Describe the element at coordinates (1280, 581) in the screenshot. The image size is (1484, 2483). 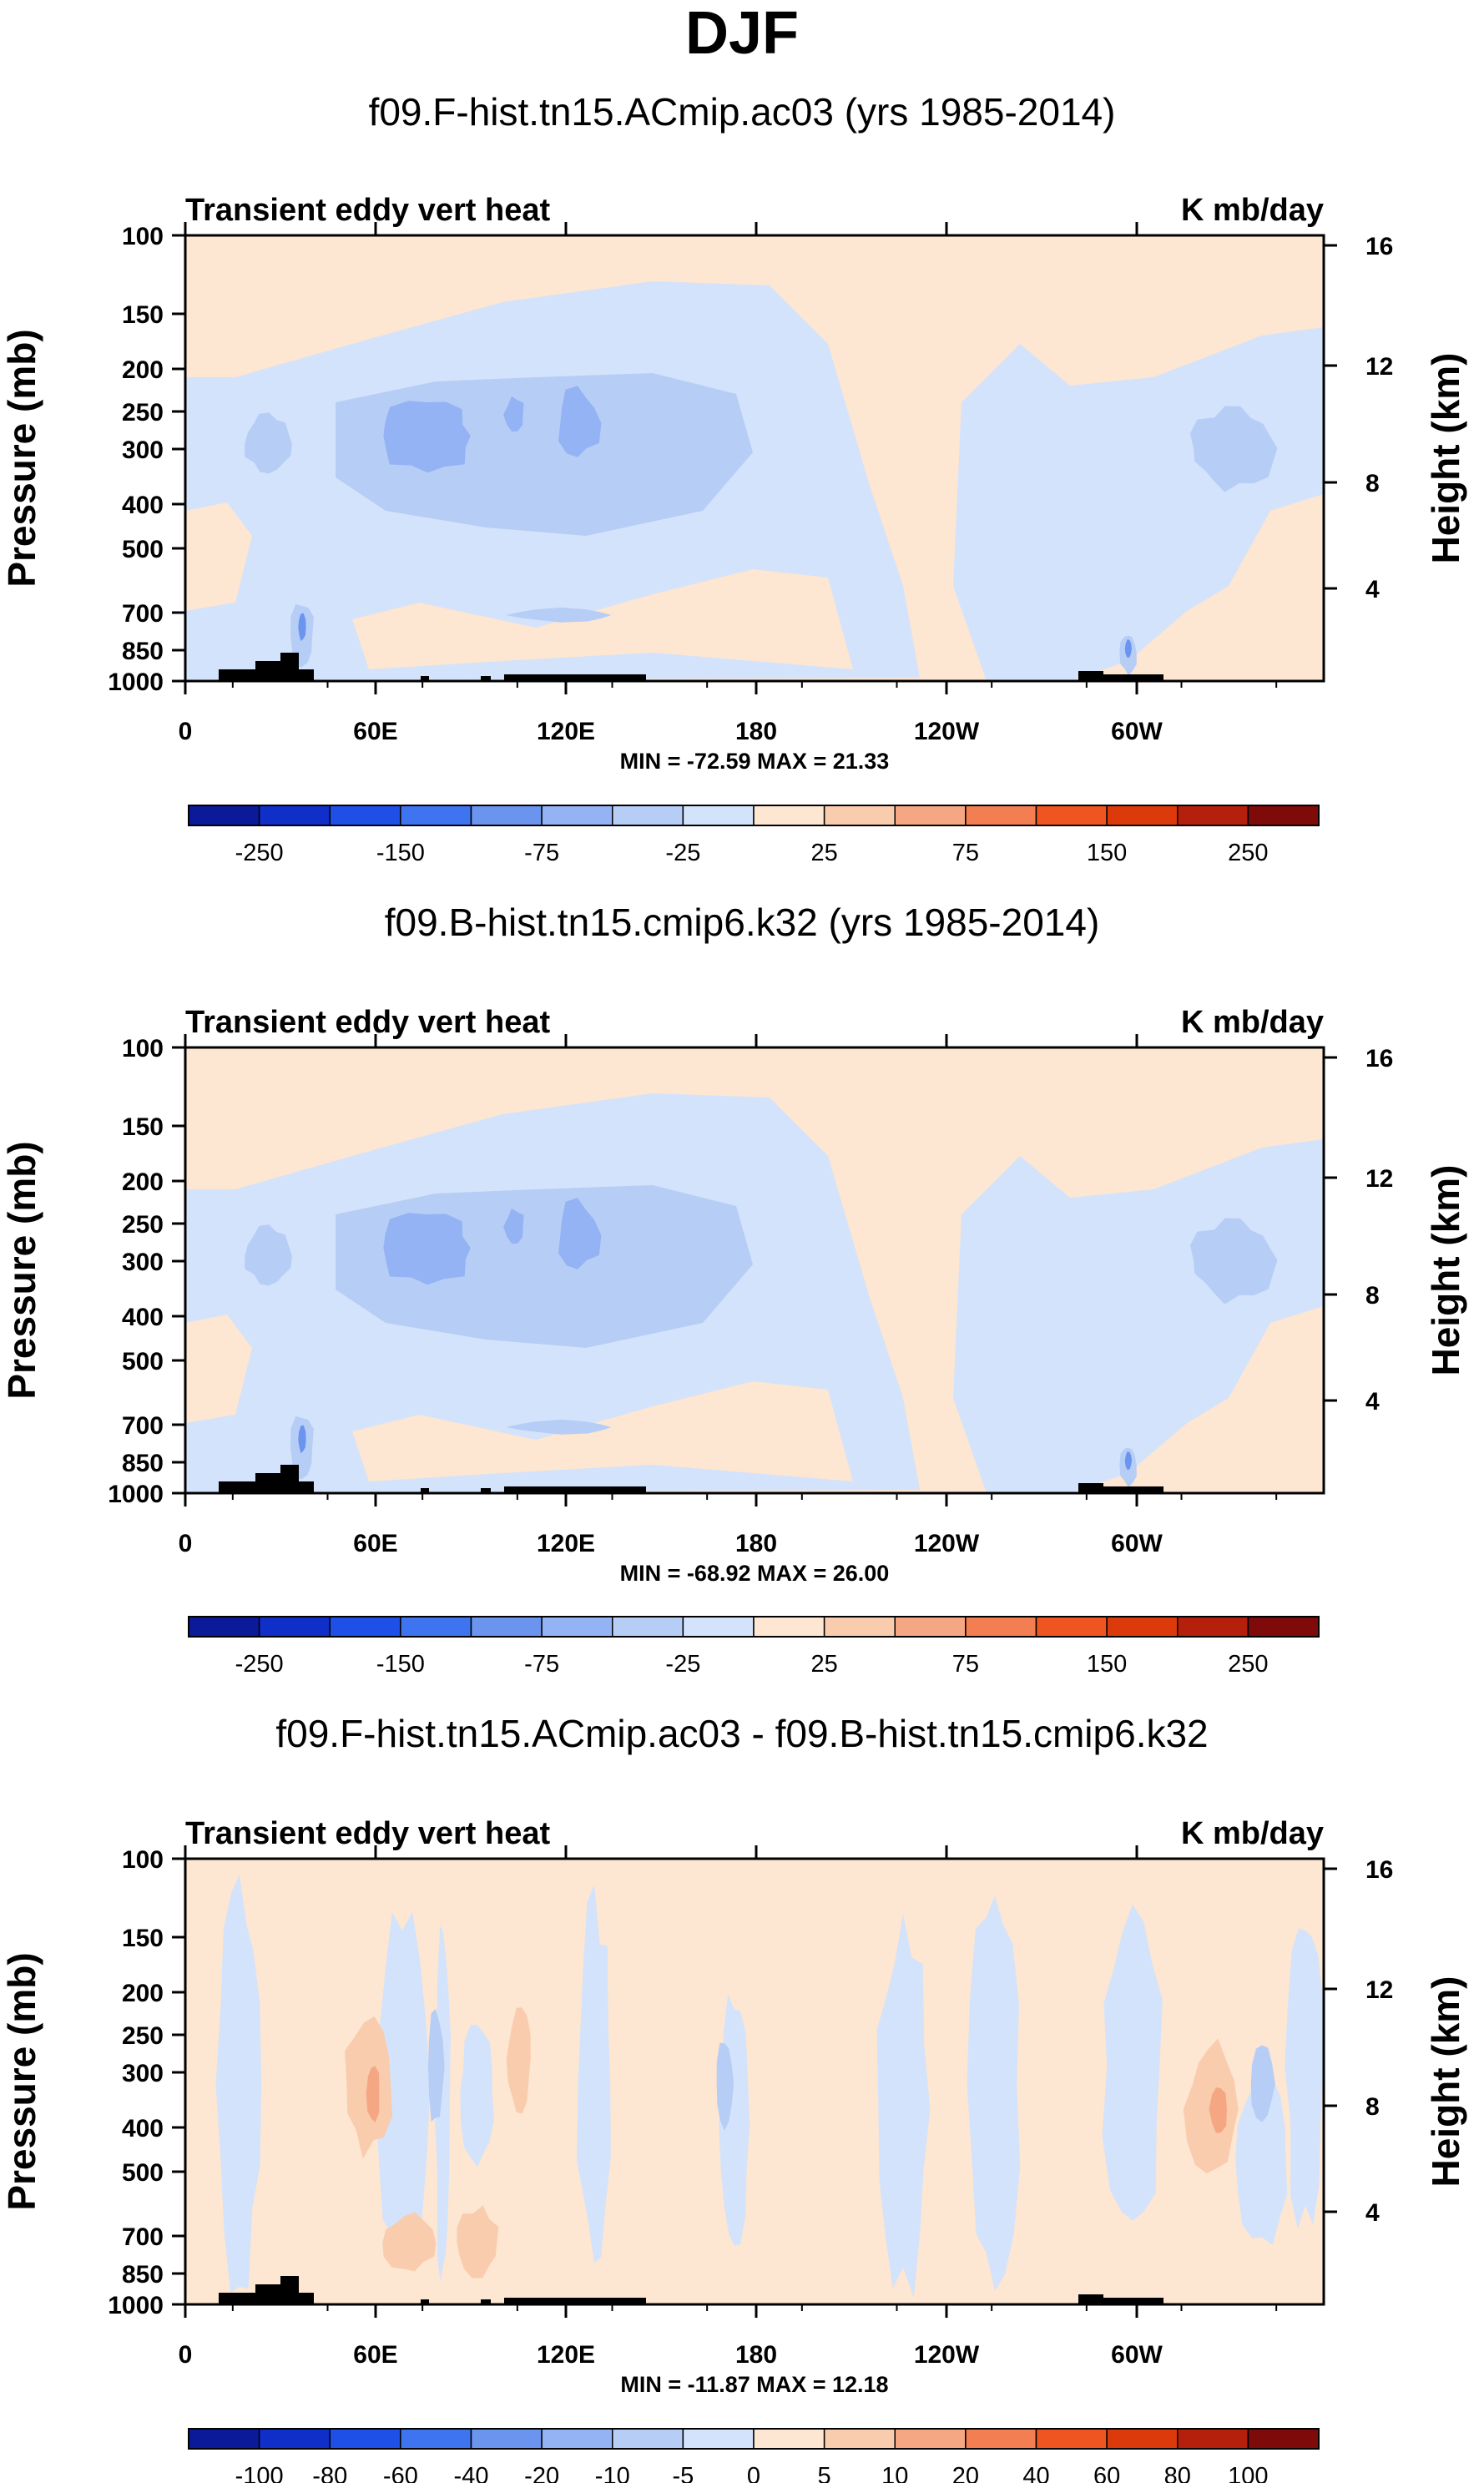
I see `contour-right-peach-region` at that location.